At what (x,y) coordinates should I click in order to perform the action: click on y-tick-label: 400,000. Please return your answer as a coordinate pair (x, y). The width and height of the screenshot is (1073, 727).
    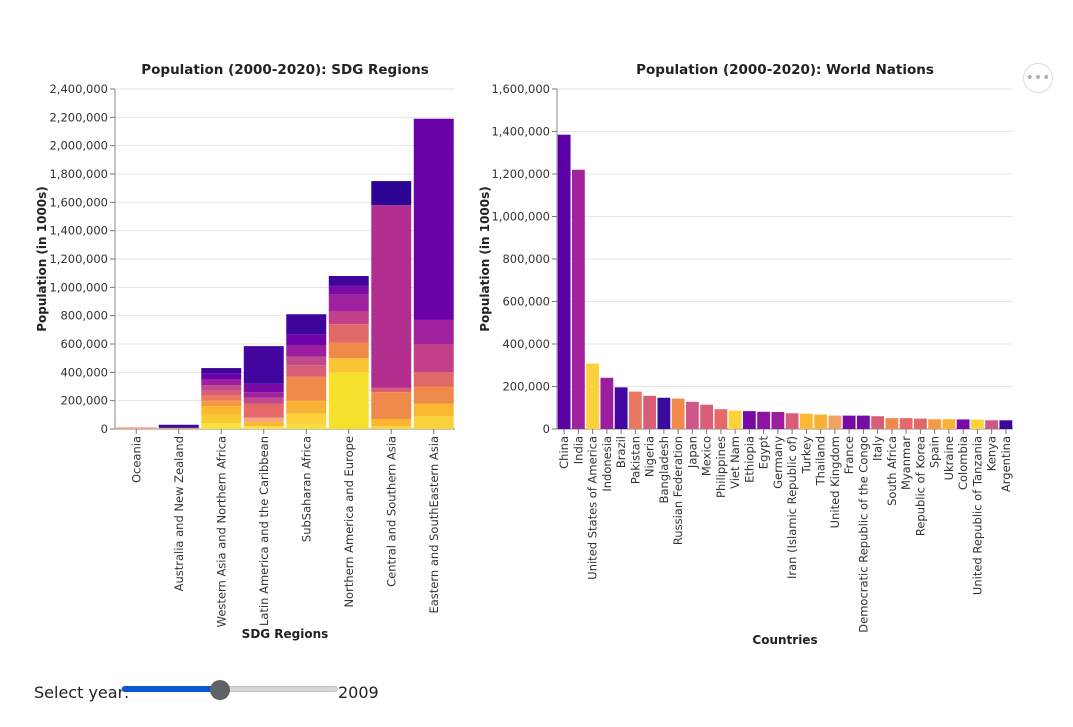
    Looking at the image, I should click on (84, 372).